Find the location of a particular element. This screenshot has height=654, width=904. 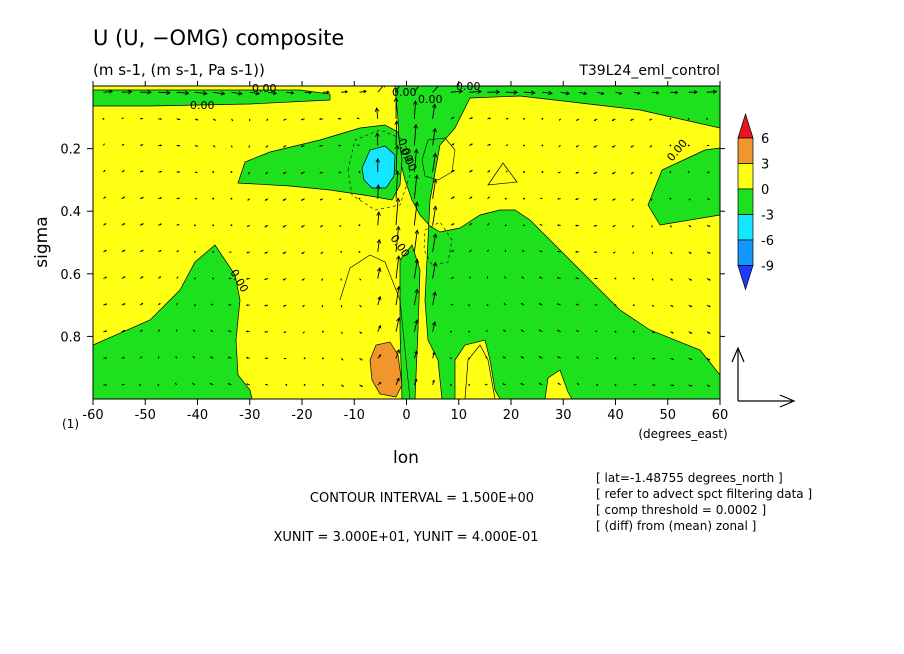

y-tick-label: 0.2 is located at coordinates (70, 150).